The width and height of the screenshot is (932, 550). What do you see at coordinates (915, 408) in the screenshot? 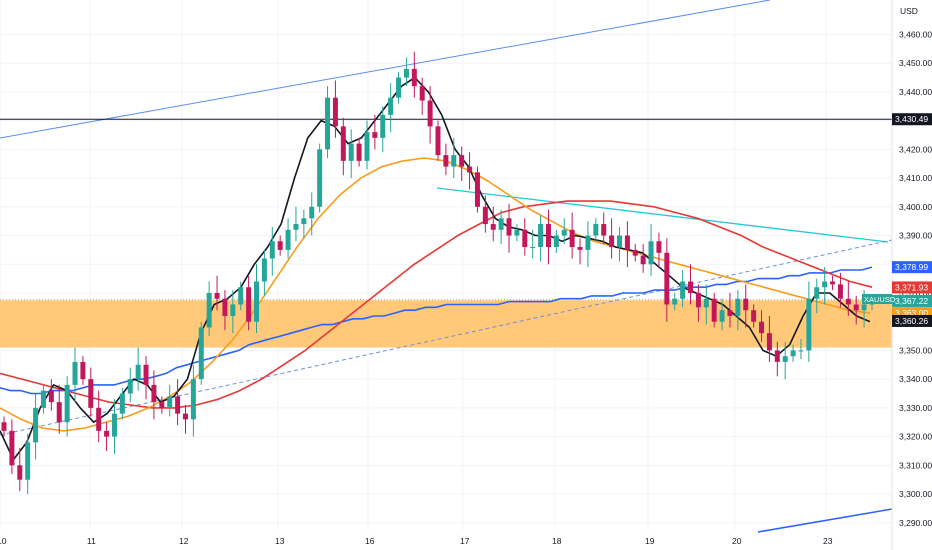
I see `y-tick-label: 3,330.00` at bounding box center [915, 408].